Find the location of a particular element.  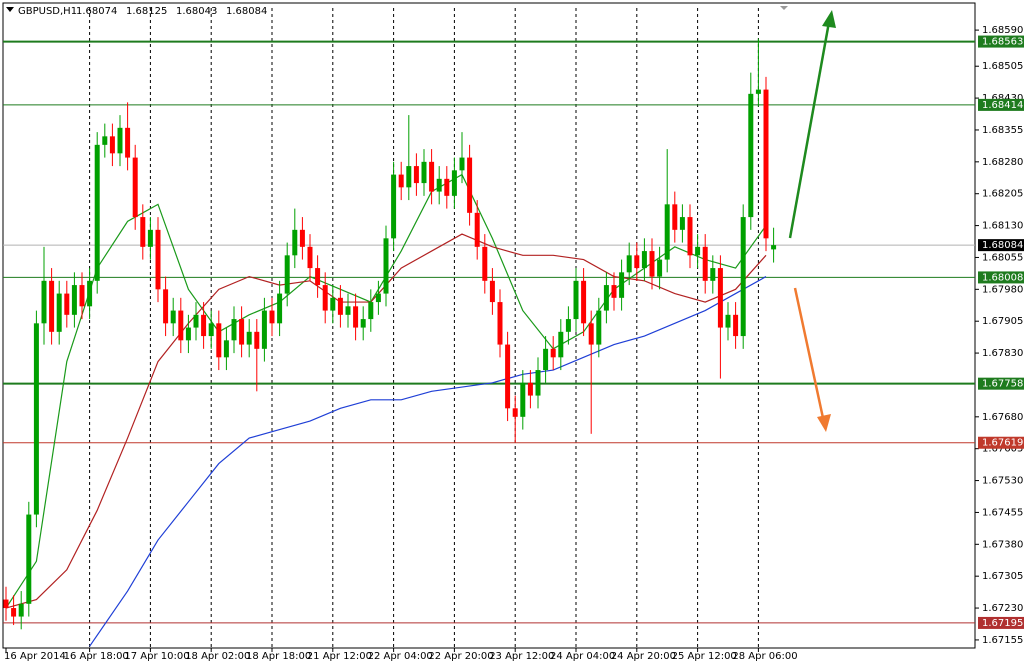

header-price: 1.68043 is located at coordinates (196, 11).